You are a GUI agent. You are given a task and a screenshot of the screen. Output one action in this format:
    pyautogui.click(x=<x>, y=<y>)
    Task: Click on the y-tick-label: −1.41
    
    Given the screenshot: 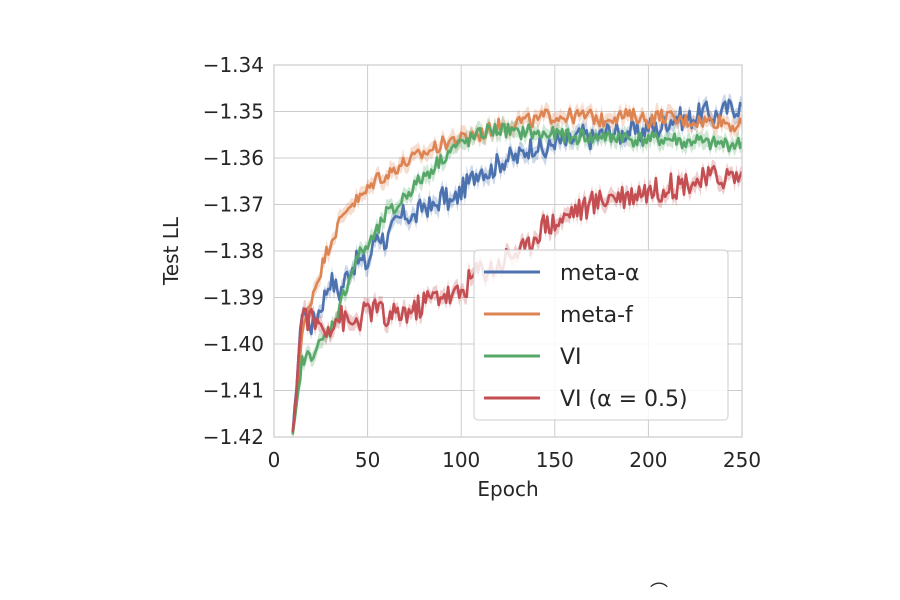 What is the action you would take?
    pyautogui.click(x=233, y=391)
    